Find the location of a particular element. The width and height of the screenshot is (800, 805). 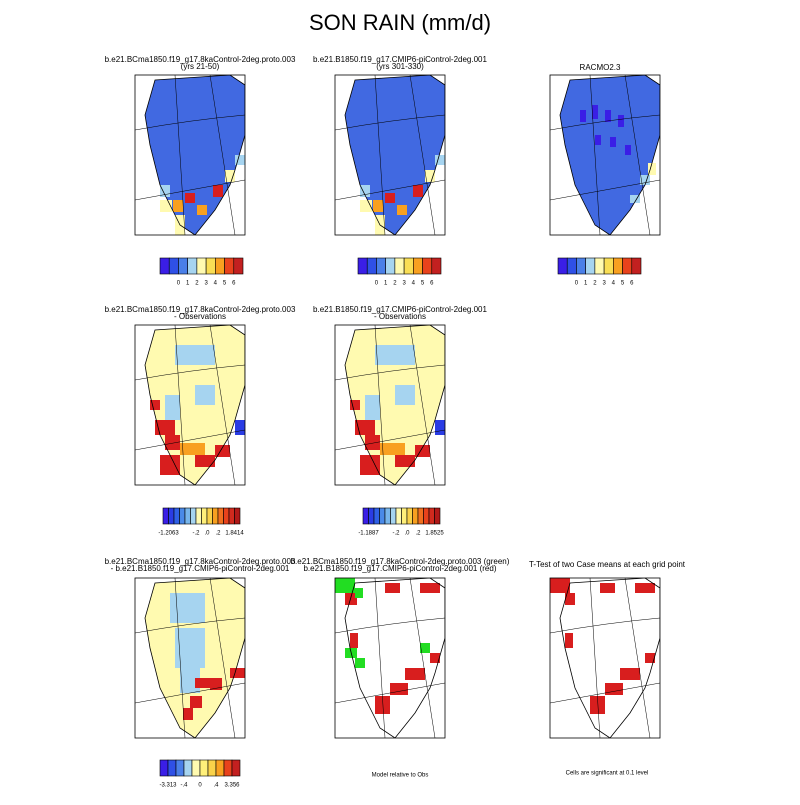

figure-title: SON RAIN (mm/d) is located at coordinates (400, 22).